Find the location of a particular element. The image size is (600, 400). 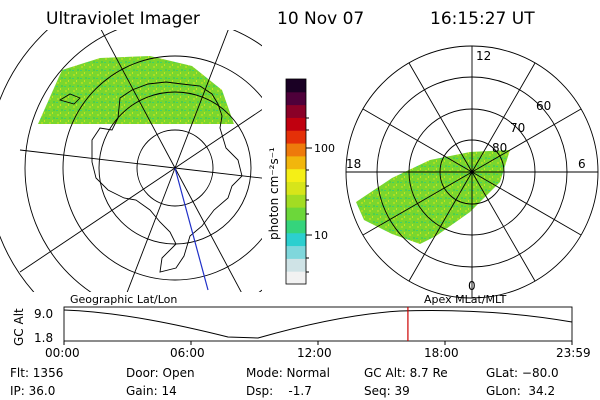

colorbar-unit-label: photon cm⁻²s⁻¹ is located at coordinates (274, 193).